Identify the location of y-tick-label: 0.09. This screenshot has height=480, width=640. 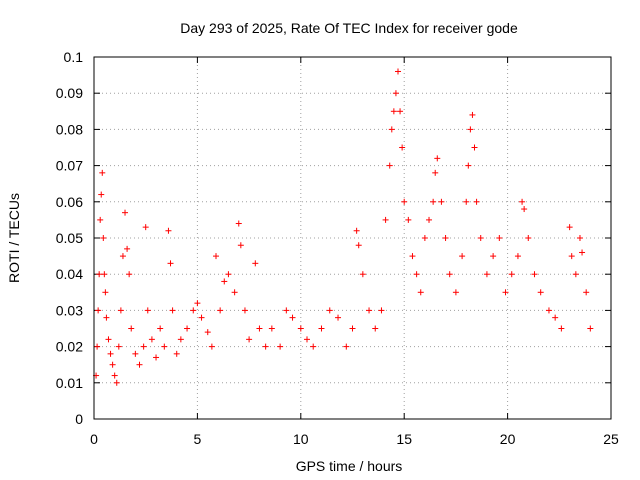
(69, 93).